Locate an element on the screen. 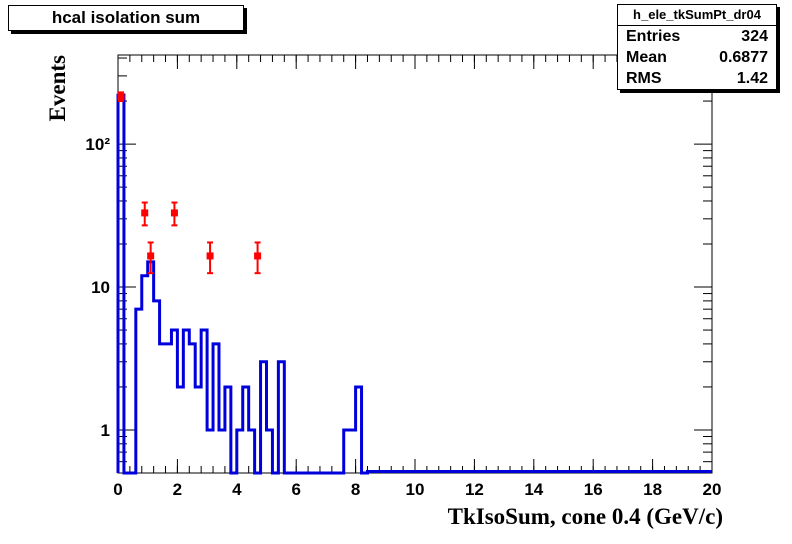 This screenshot has height=544, width=792. y-tick-label: 10 is located at coordinates (100, 287).